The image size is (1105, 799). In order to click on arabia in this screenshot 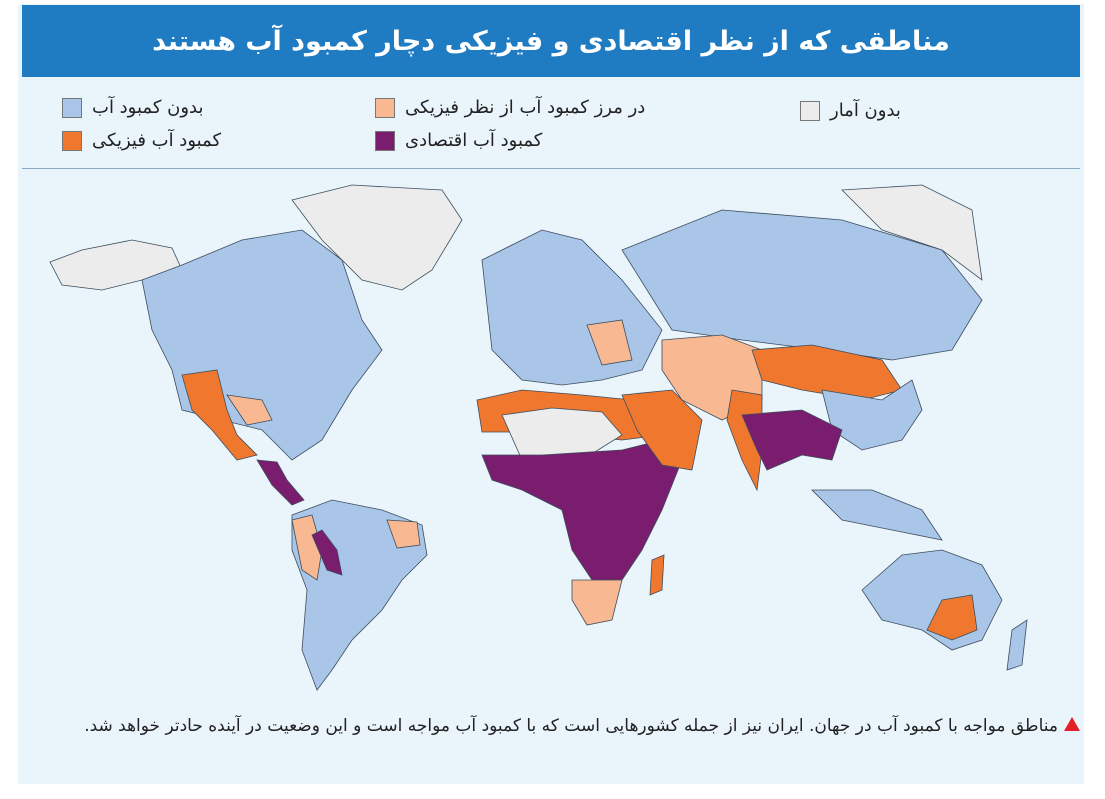, I will do `click(662, 430)`.